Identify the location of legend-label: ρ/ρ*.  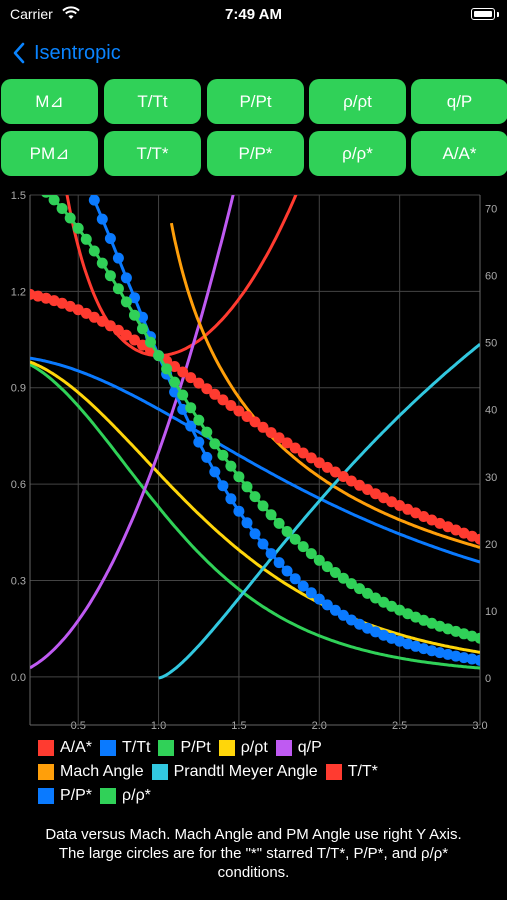
(136, 795).